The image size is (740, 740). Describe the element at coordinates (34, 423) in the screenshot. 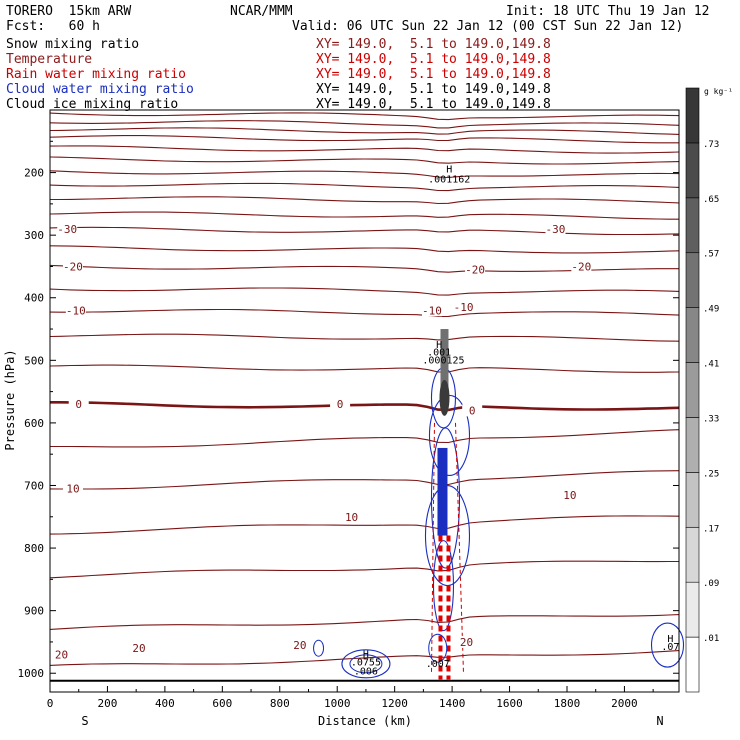

I see `y-tick-label: 600` at that location.